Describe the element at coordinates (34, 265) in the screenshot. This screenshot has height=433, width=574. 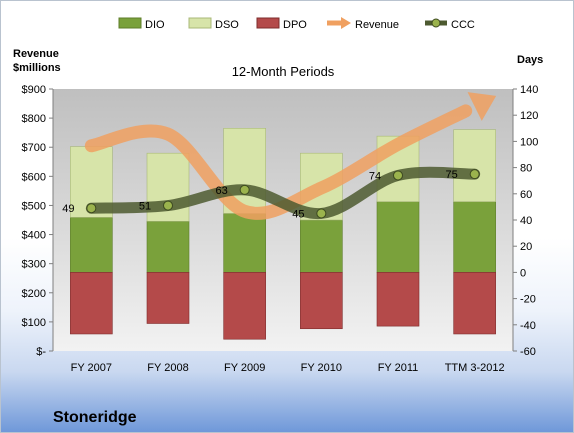
I see `left-tick-label: $300` at that location.